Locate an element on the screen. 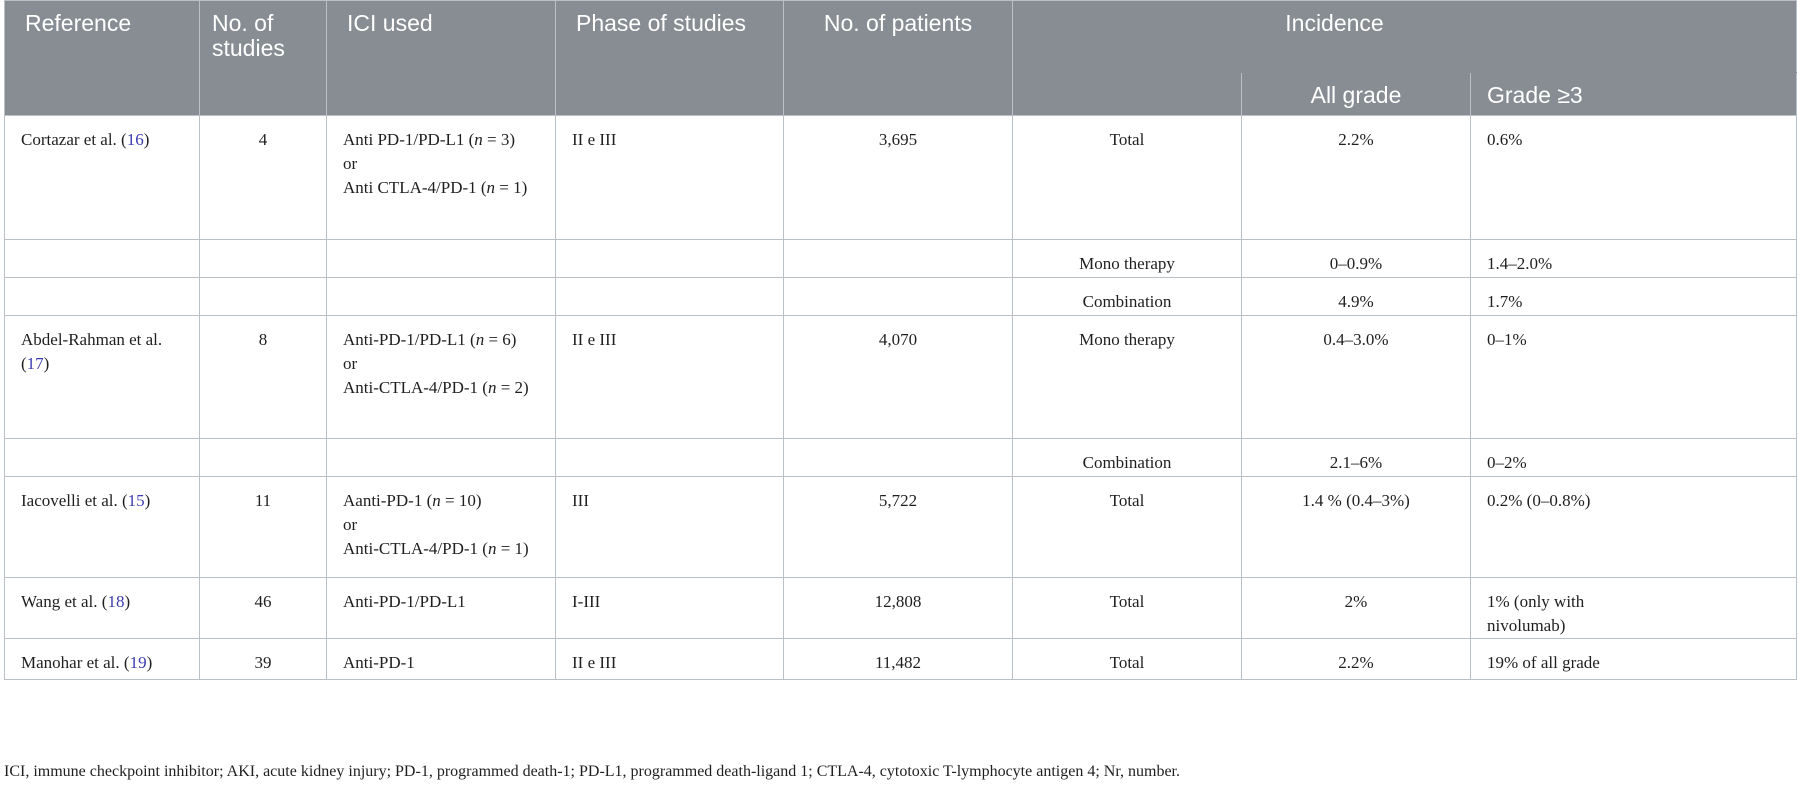 The image size is (1801, 789). citation-link: 19 is located at coordinates (138, 662).